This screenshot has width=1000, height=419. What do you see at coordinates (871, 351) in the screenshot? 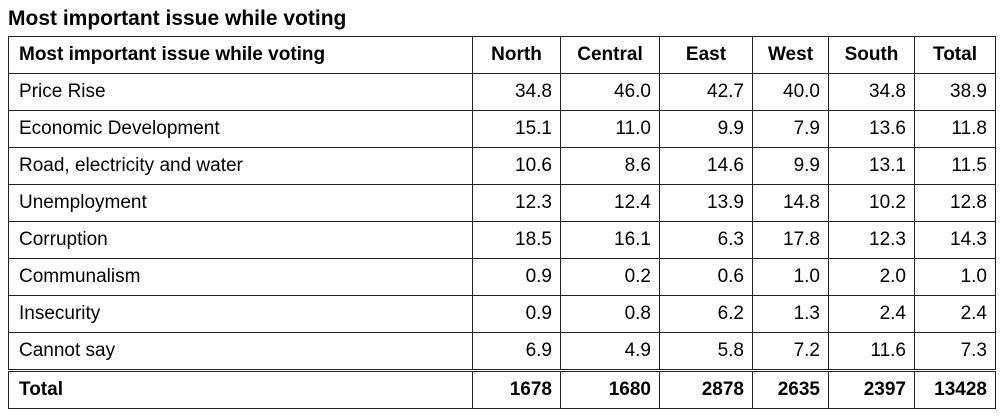
I see `value-south: 11.6` at bounding box center [871, 351].